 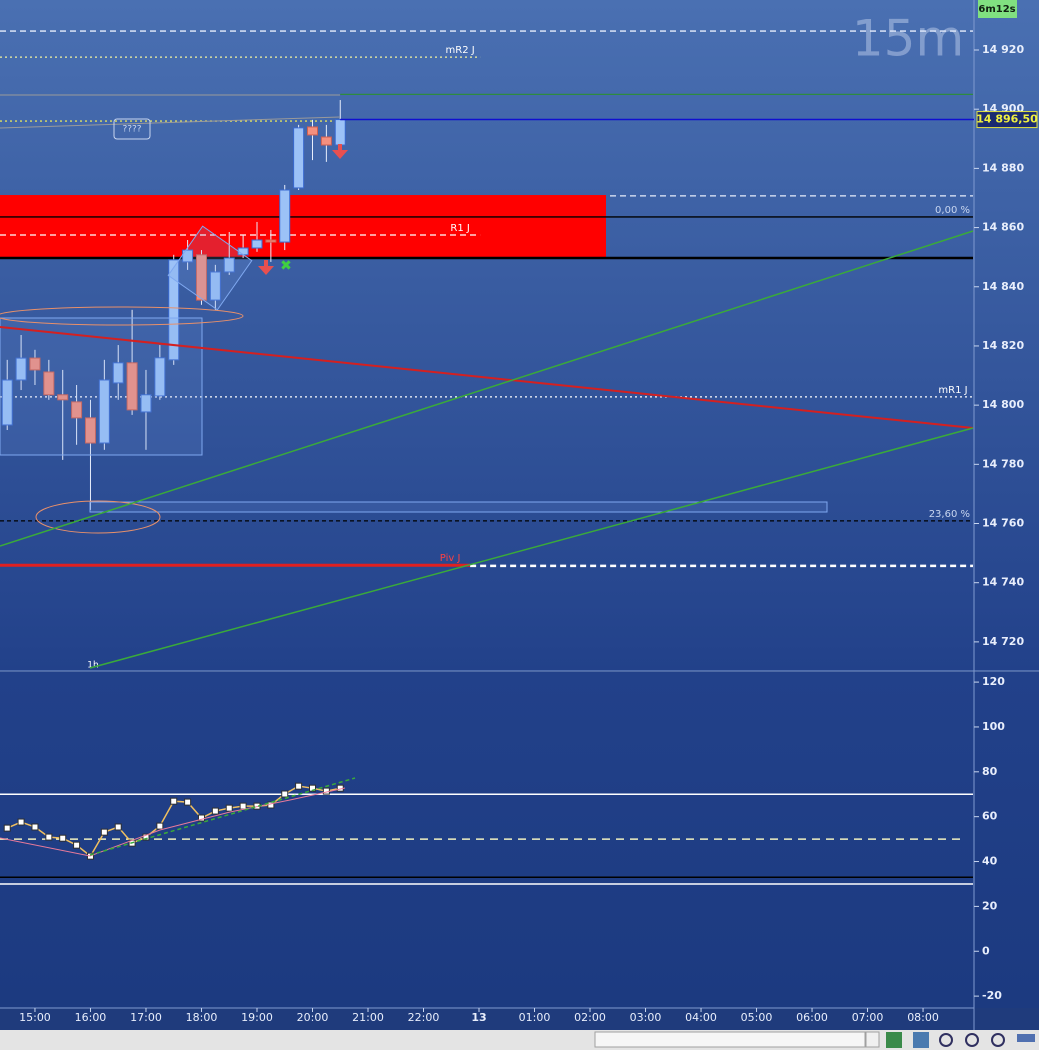 I want to click on y-tick-label: 40, so click(x=990, y=861).